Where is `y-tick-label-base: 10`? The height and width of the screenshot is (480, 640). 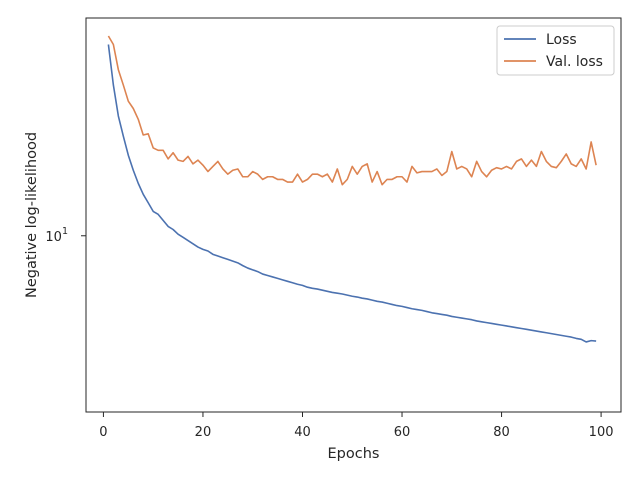
y-tick-label-base: 10 is located at coordinates (53, 237).